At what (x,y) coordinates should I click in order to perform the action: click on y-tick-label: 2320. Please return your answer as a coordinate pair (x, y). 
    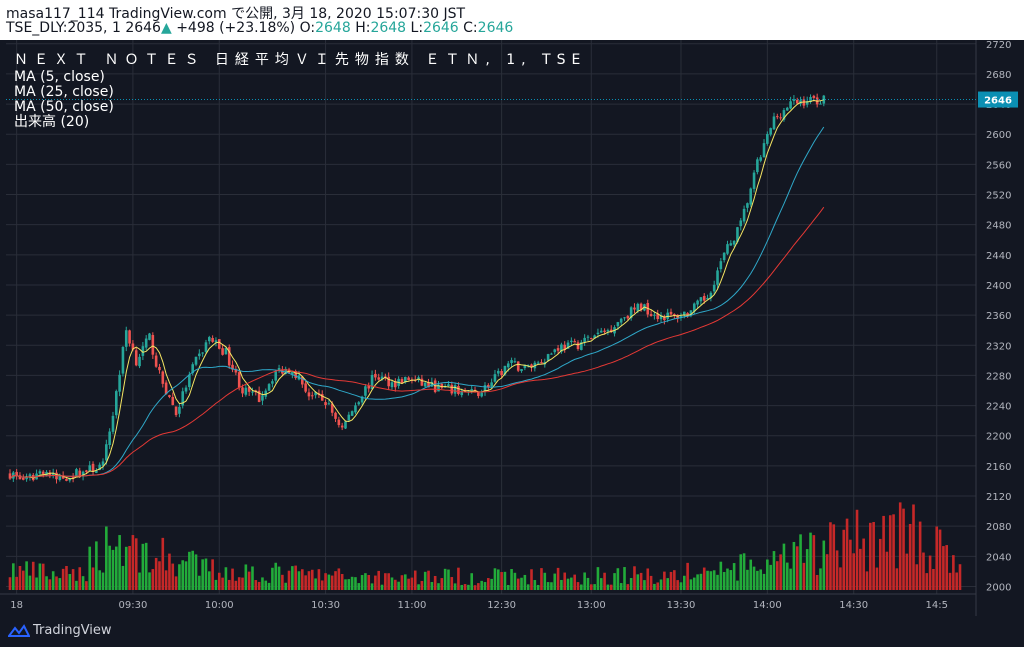
    Looking at the image, I should click on (998, 346).